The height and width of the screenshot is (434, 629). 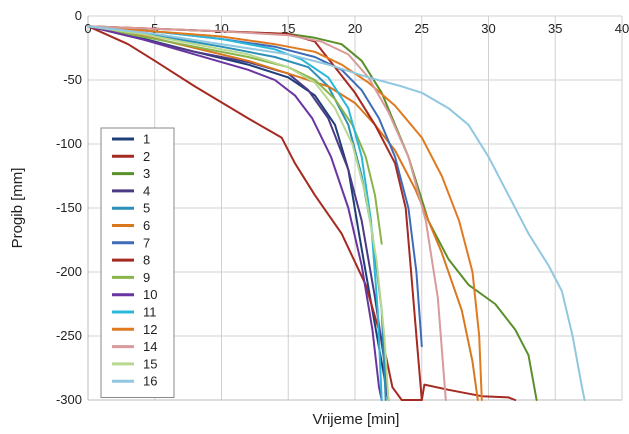 What do you see at coordinates (146, 190) in the screenshot?
I see `legend-label-4: 4` at bounding box center [146, 190].